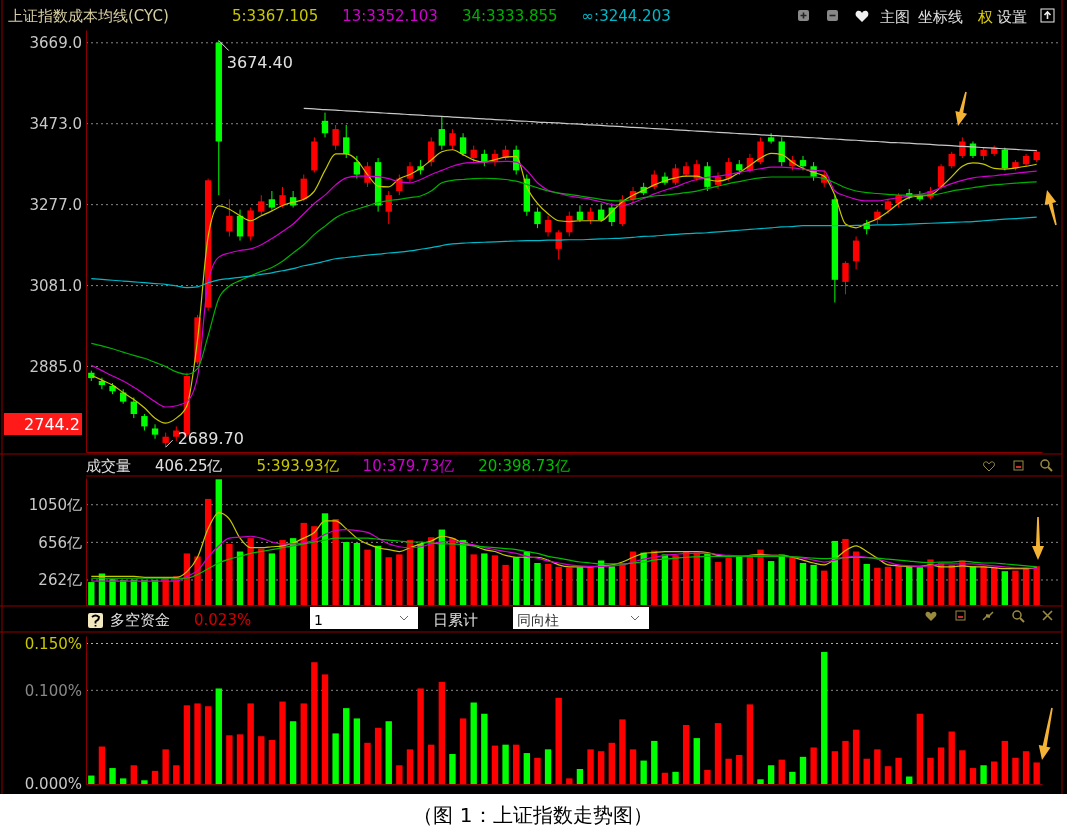 This screenshot has width=1067, height=833. I want to click on annotation: 3674.40, so click(259, 62).